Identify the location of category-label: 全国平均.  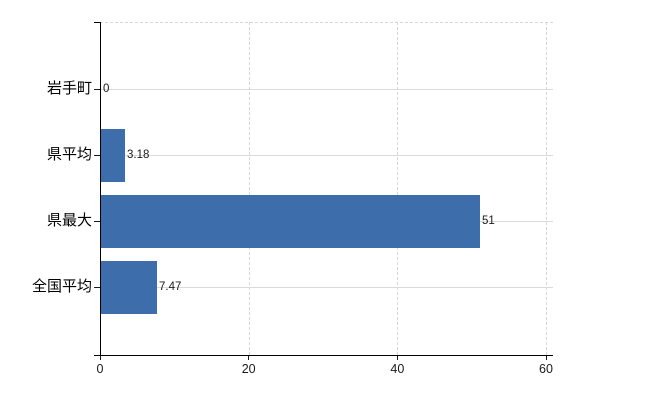
(61, 286).